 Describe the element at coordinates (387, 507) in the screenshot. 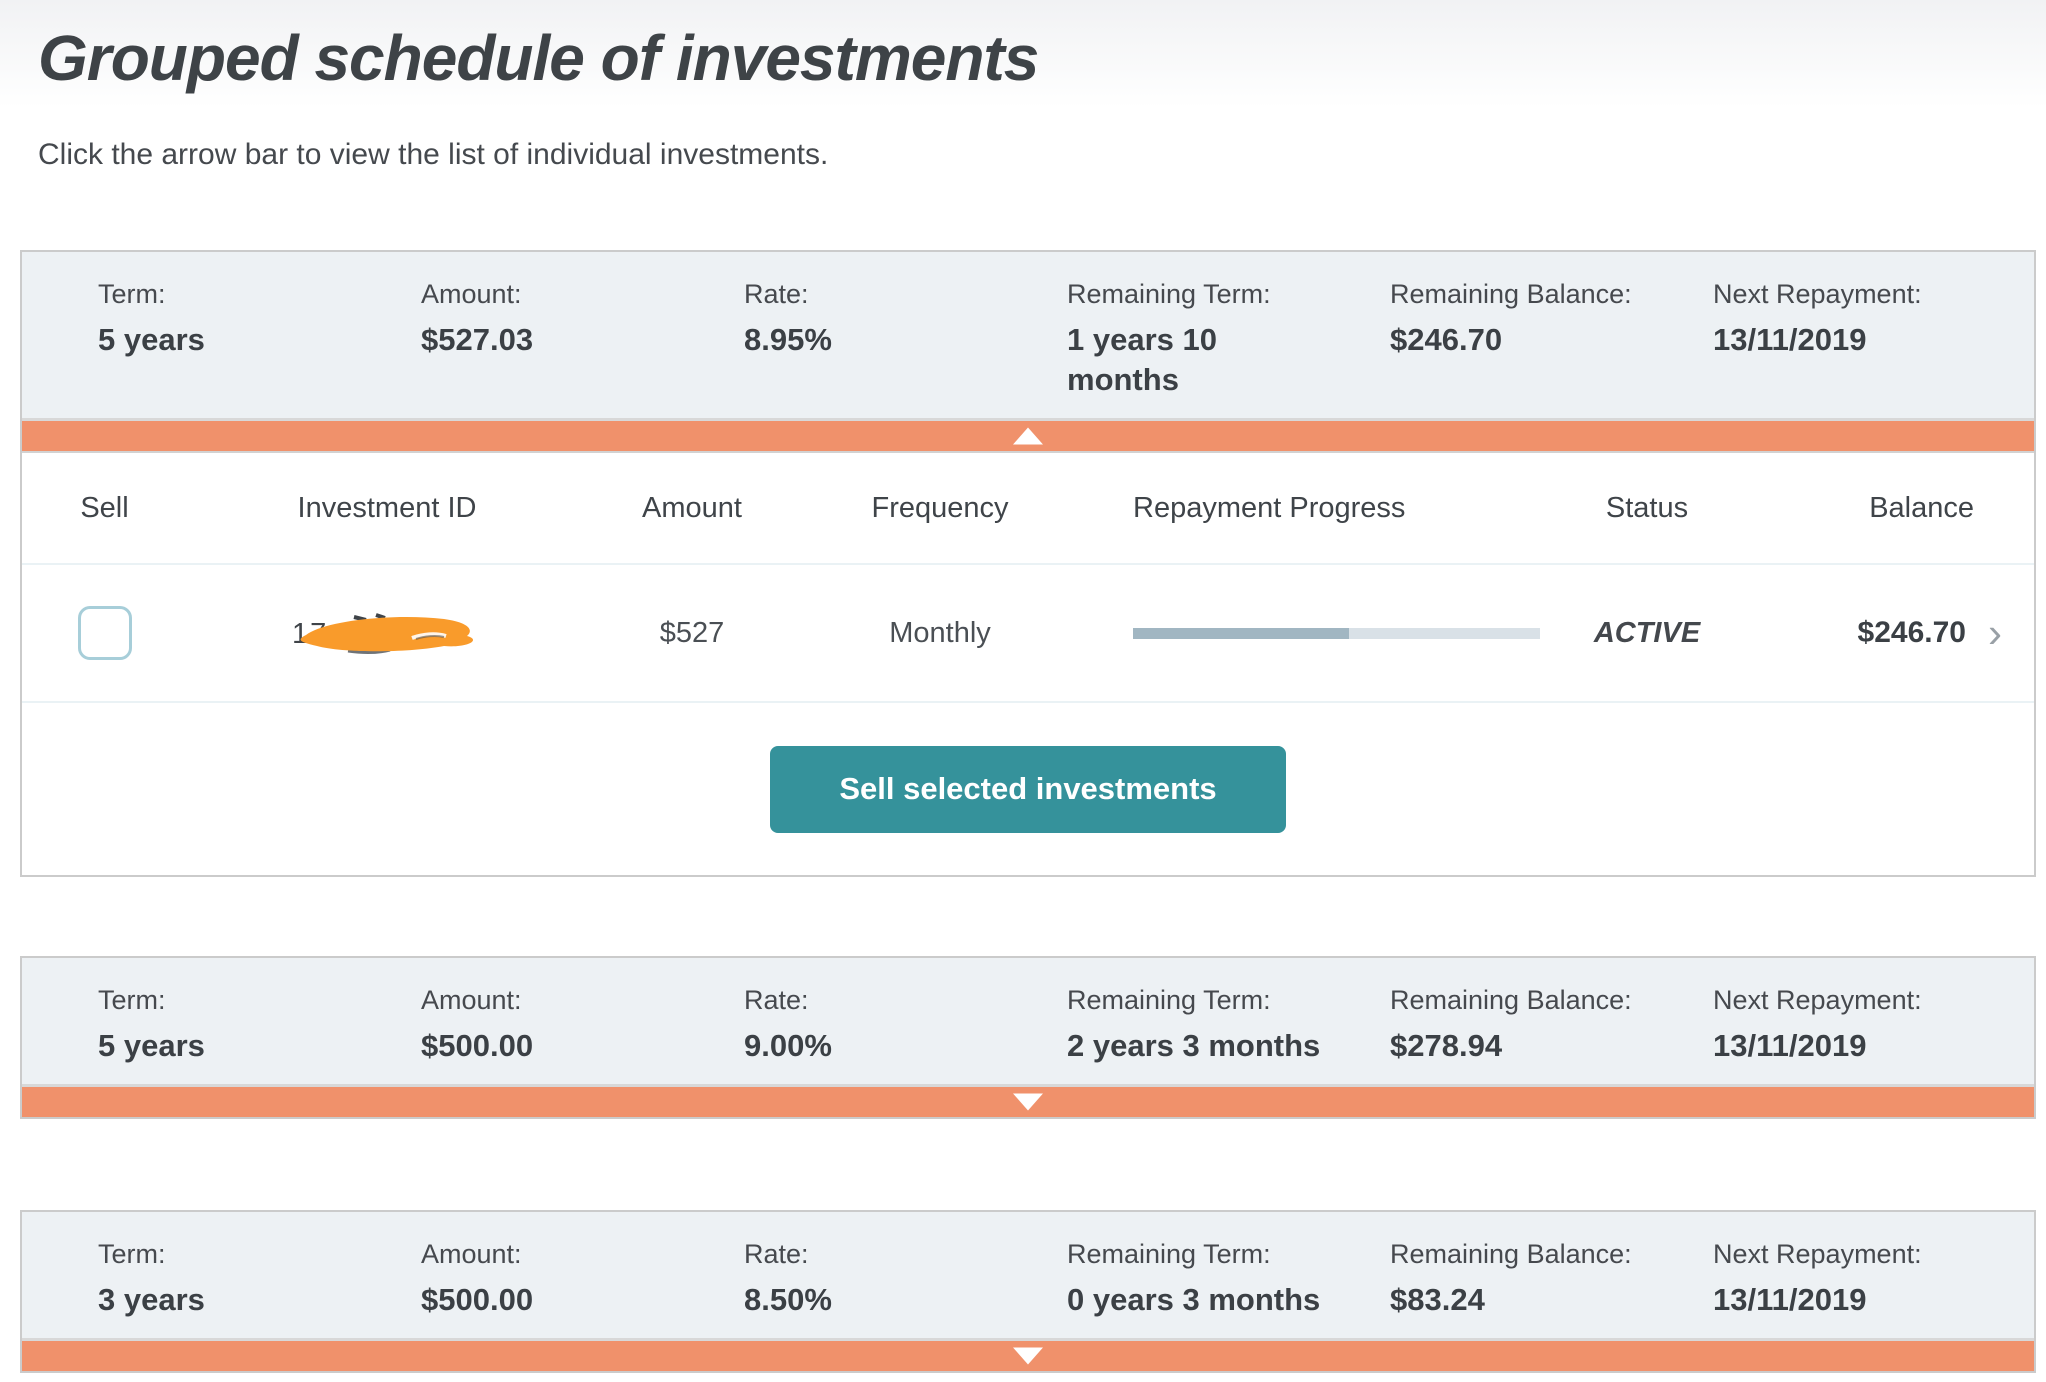

I see `col-header-investment-id: Investment ID` at that location.